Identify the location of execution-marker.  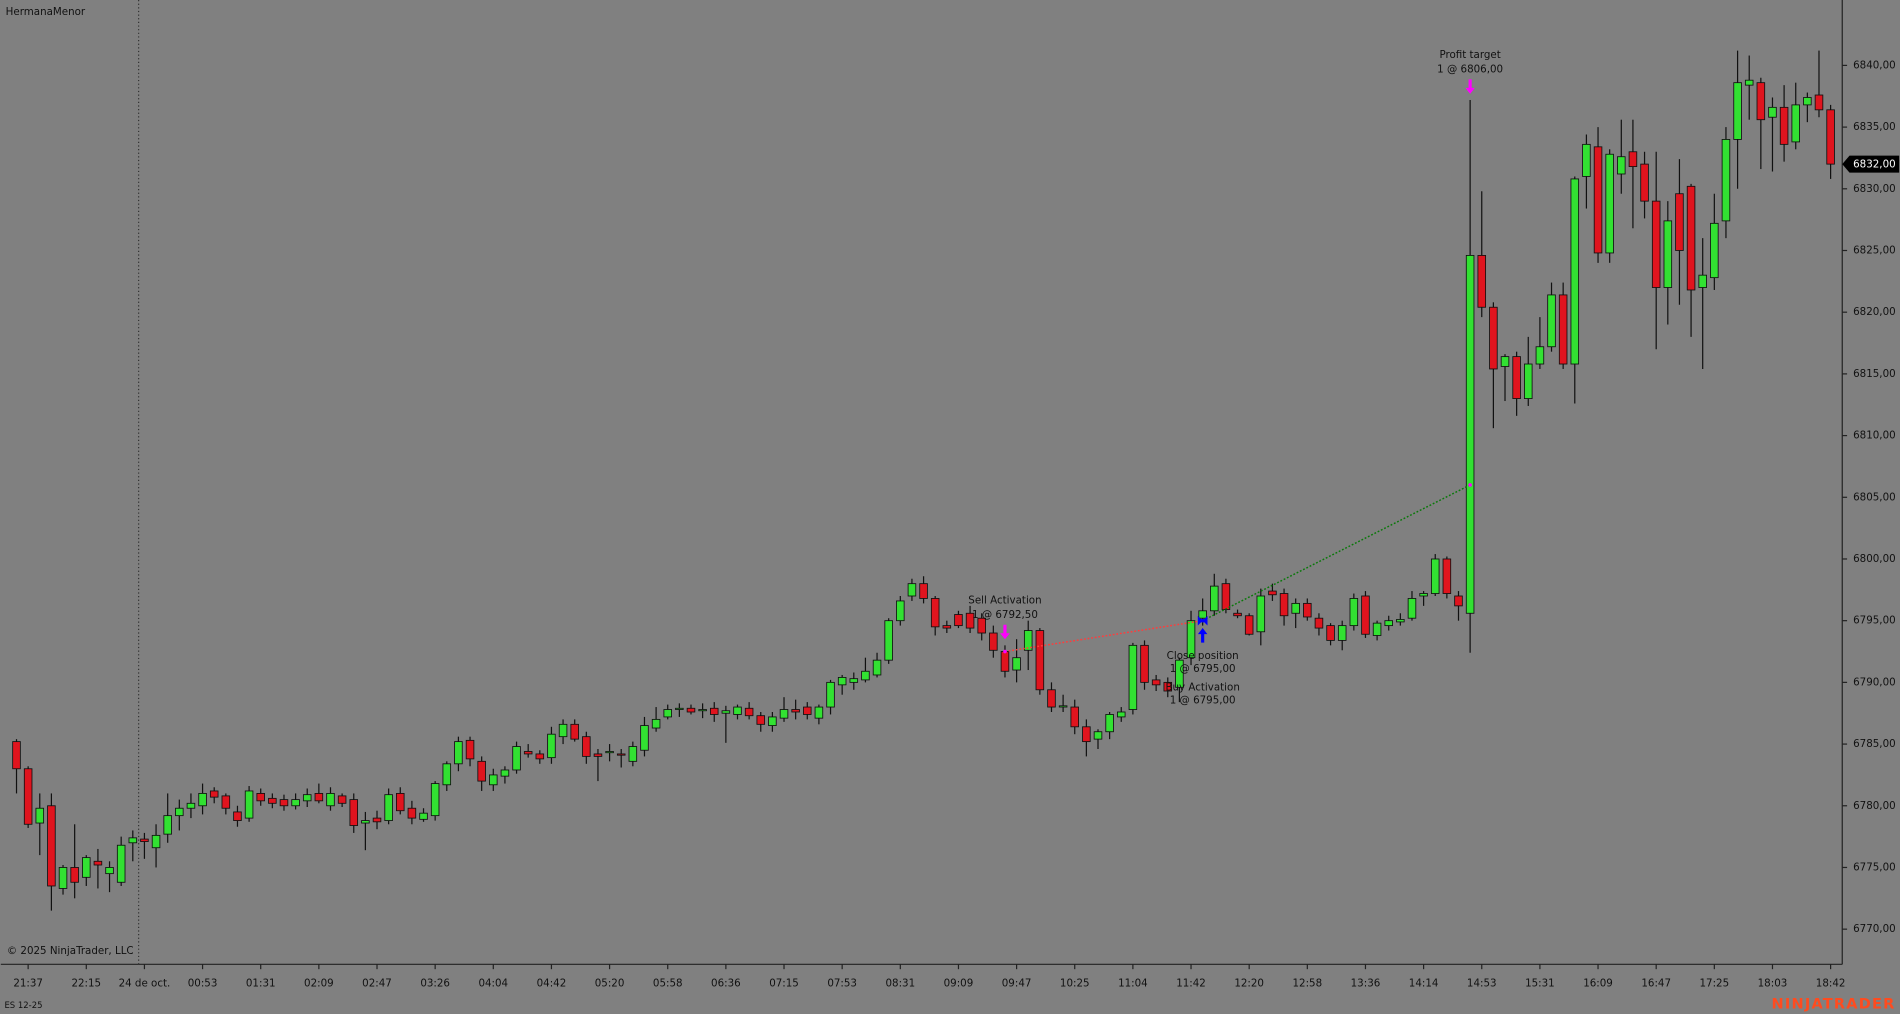
(1202, 620).